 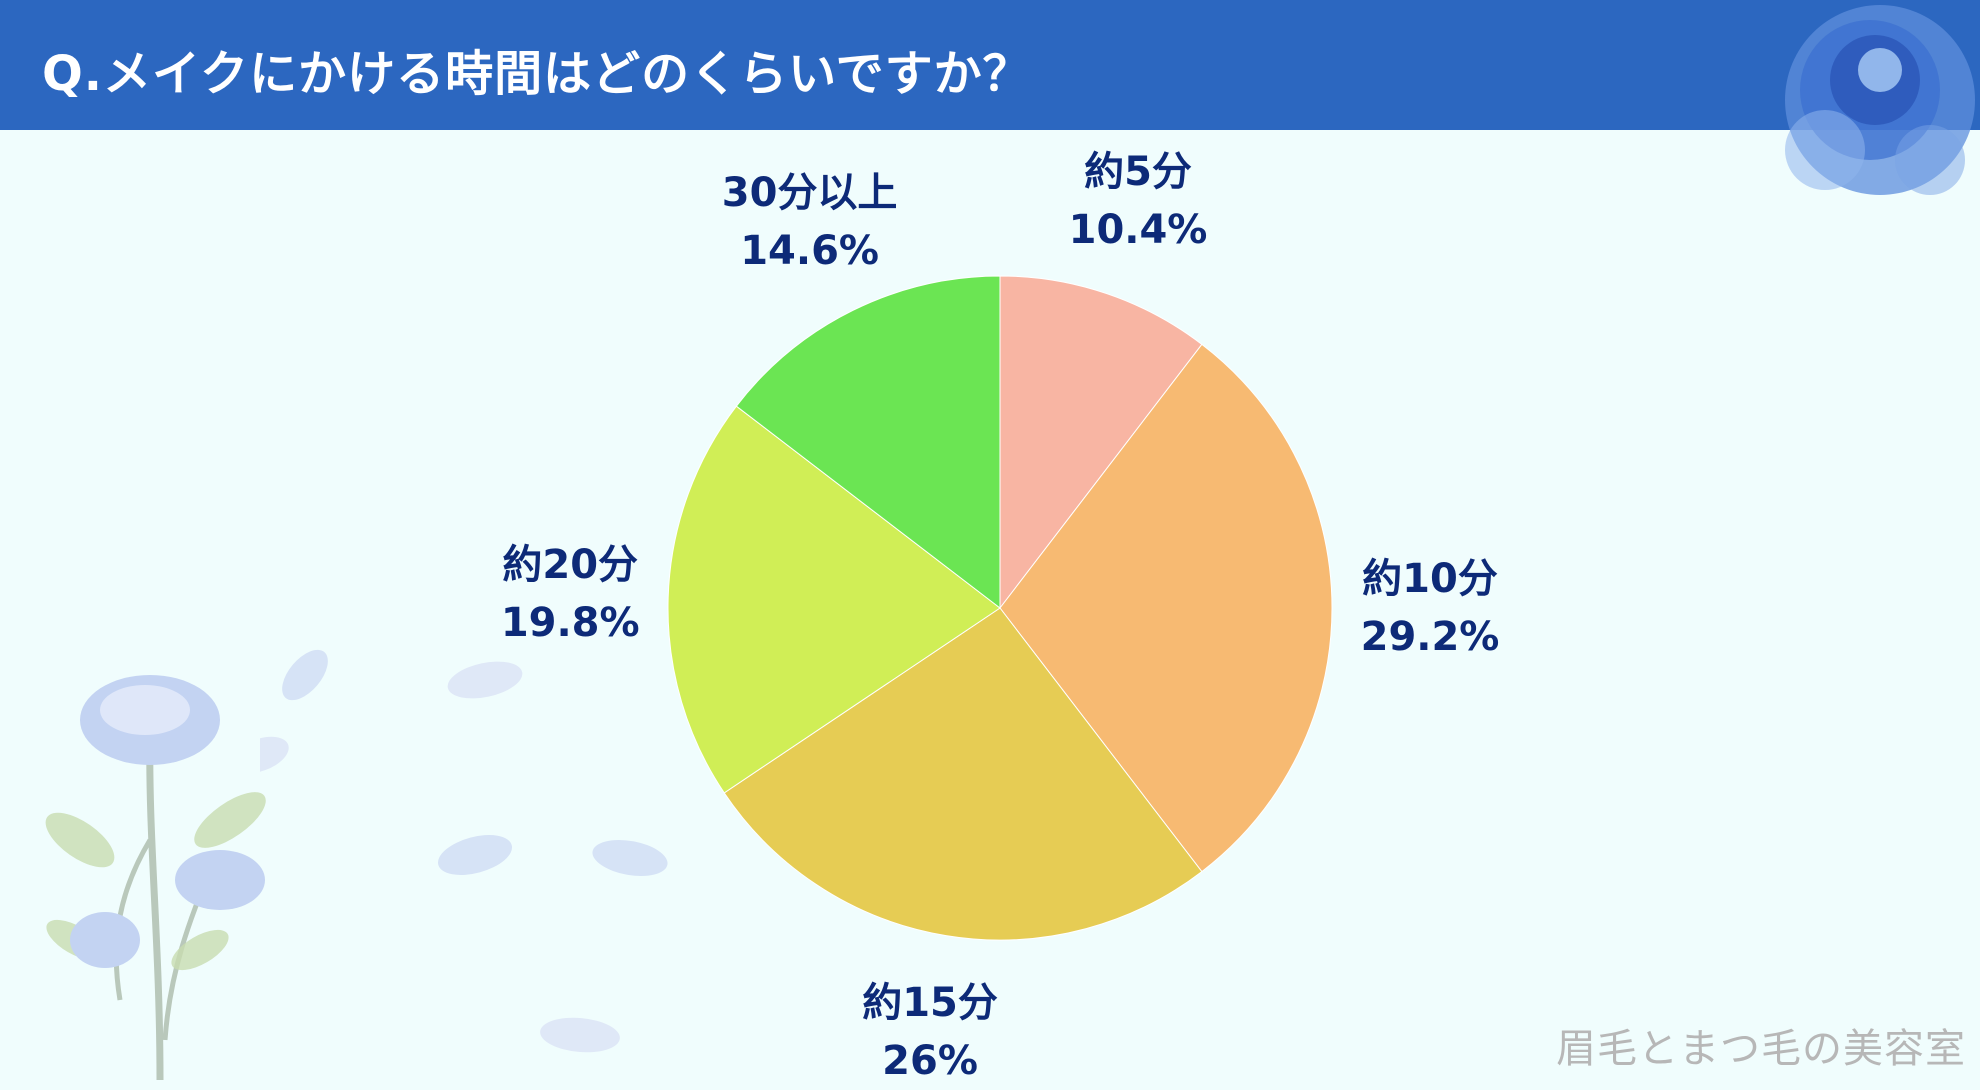 What do you see at coordinates (1880, 100) in the screenshot?
I see `blue-rose-decoration` at bounding box center [1880, 100].